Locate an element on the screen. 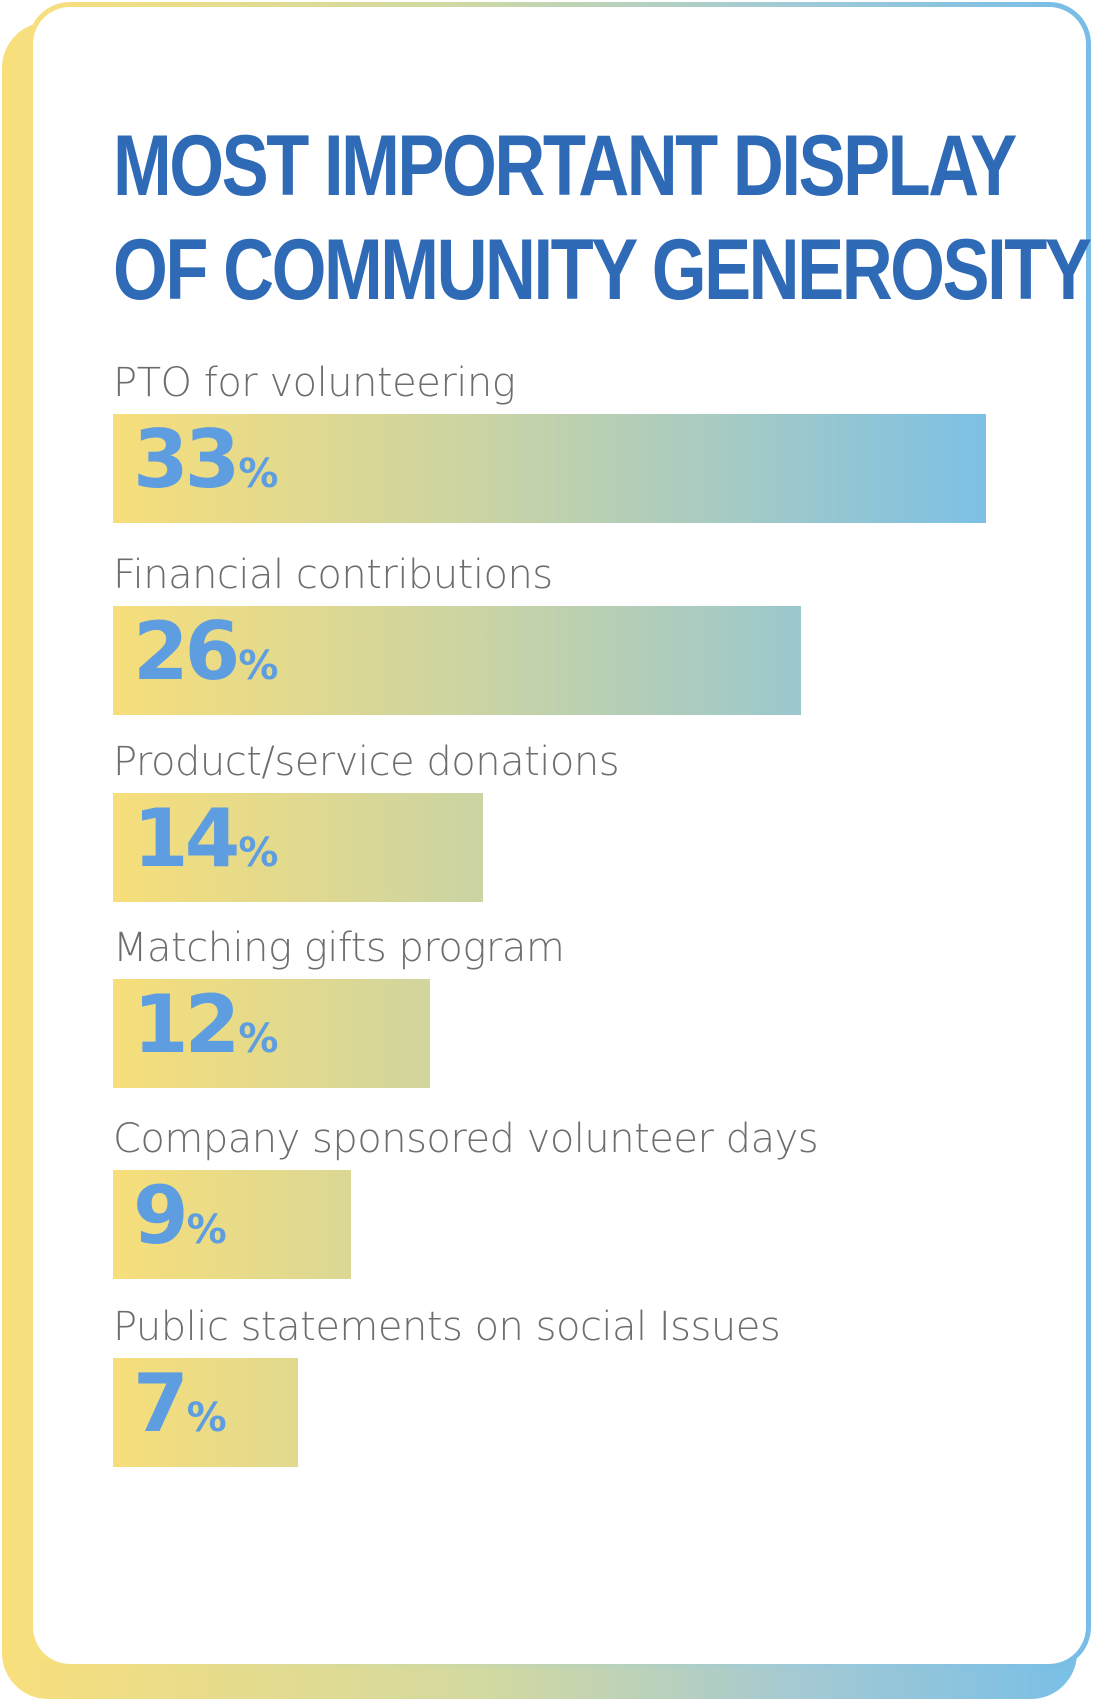 The image size is (1101, 1701). category-label: Public statements on social Issues is located at coordinates (447, 1327).